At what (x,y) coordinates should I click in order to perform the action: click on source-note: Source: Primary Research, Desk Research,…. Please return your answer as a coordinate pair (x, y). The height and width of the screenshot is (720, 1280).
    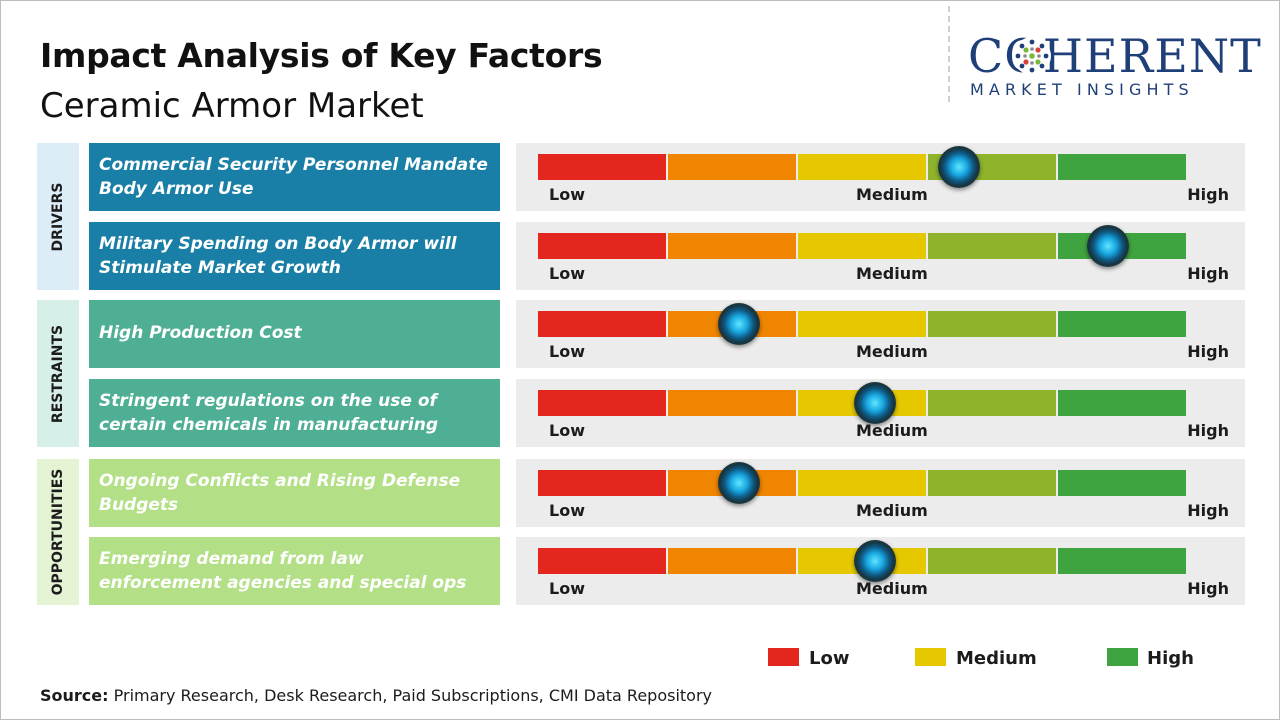
    Looking at the image, I should click on (376, 695).